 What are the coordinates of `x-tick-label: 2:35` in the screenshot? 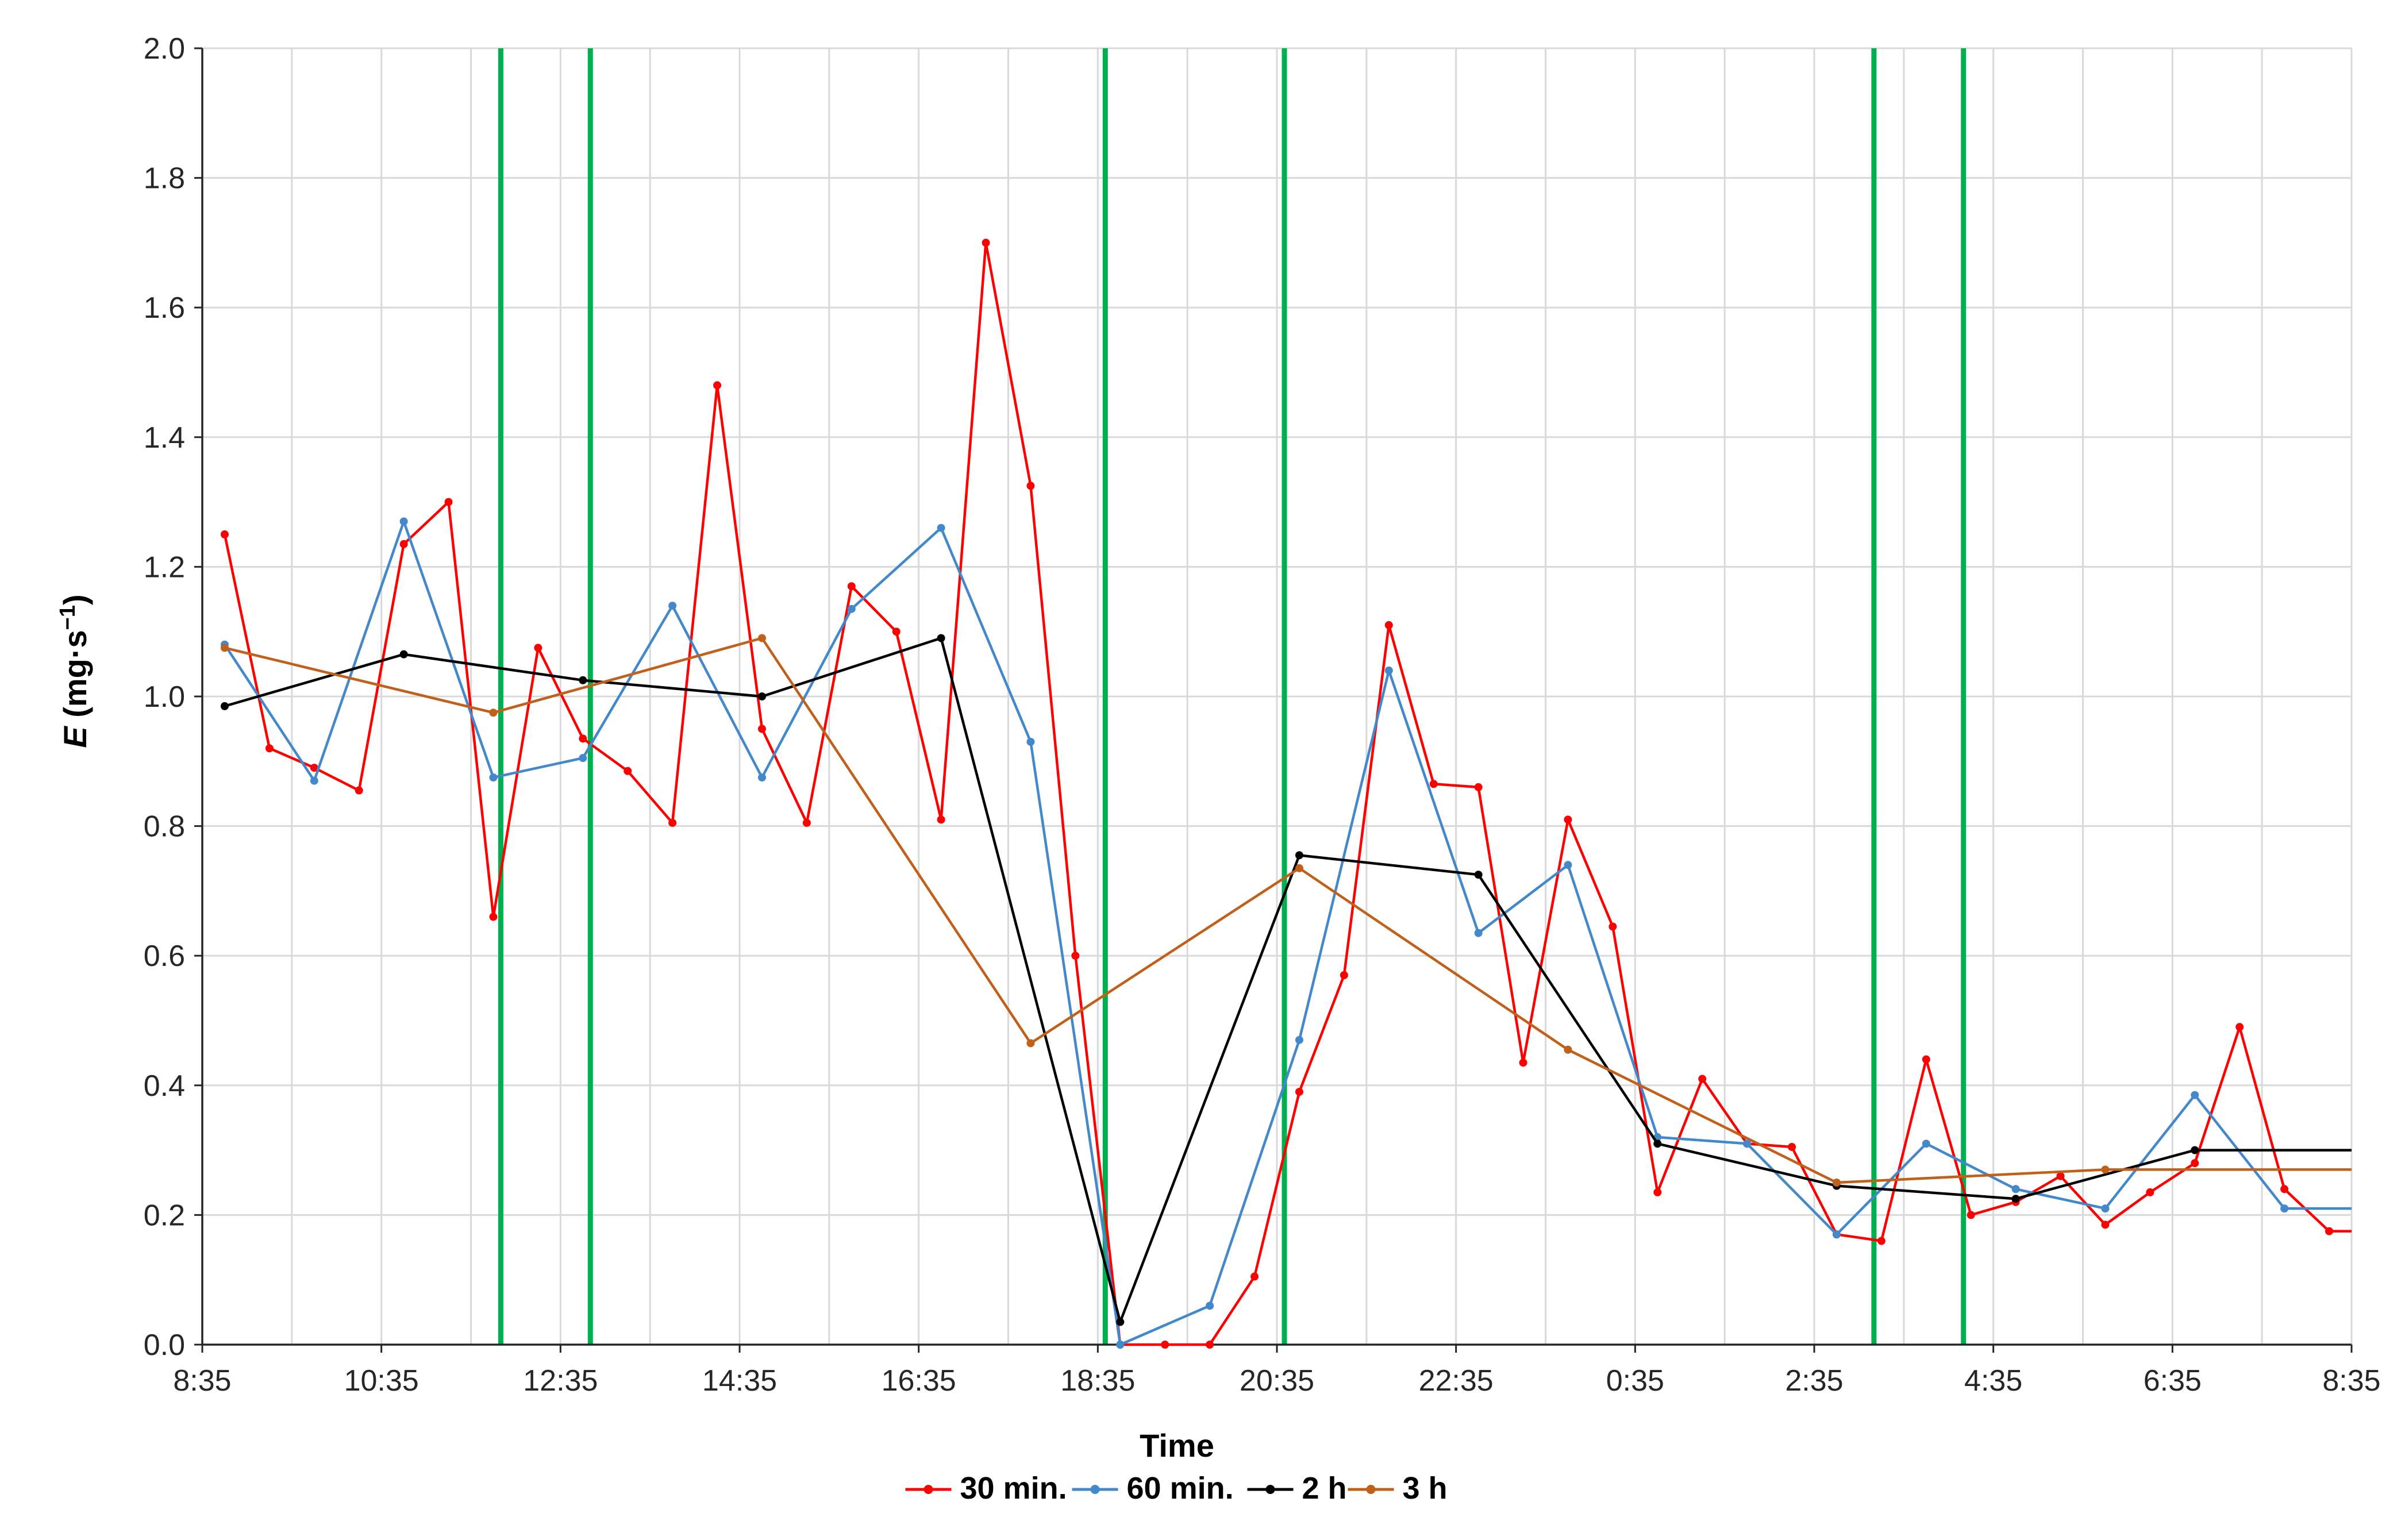 It's located at (1814, 1380).